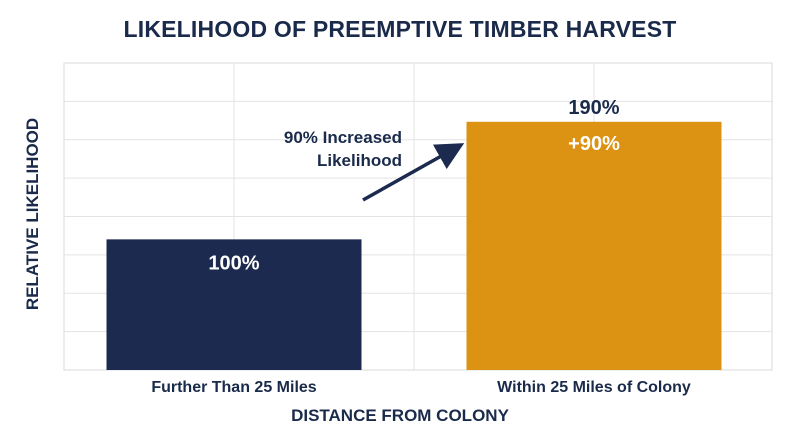  Describe the element at coordinates (594, 144) in the screenshot. I see `increase-label: +90%` at that location.